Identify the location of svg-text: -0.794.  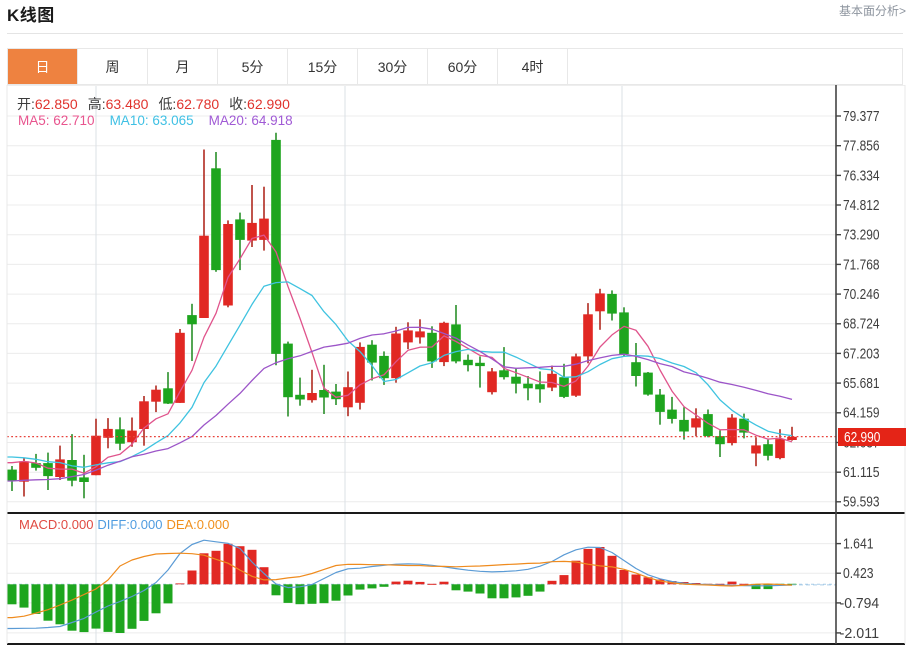
(860, 604).